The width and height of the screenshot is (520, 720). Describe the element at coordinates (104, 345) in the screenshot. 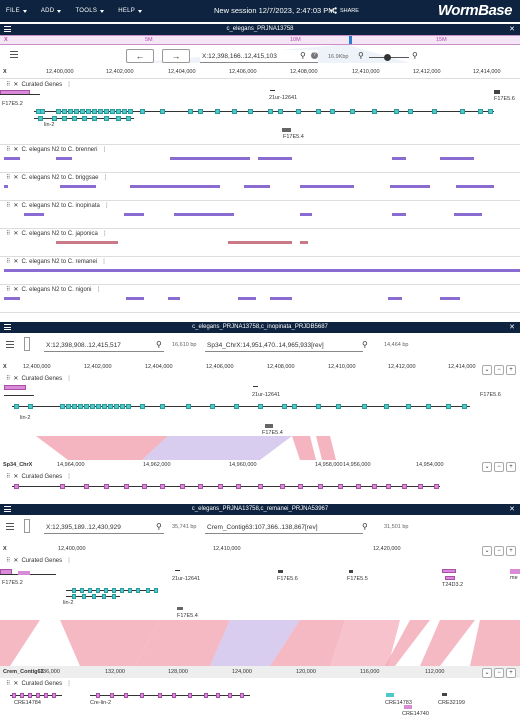

I see `location-input-1: X:12,398,908..12,415,517` at that location.